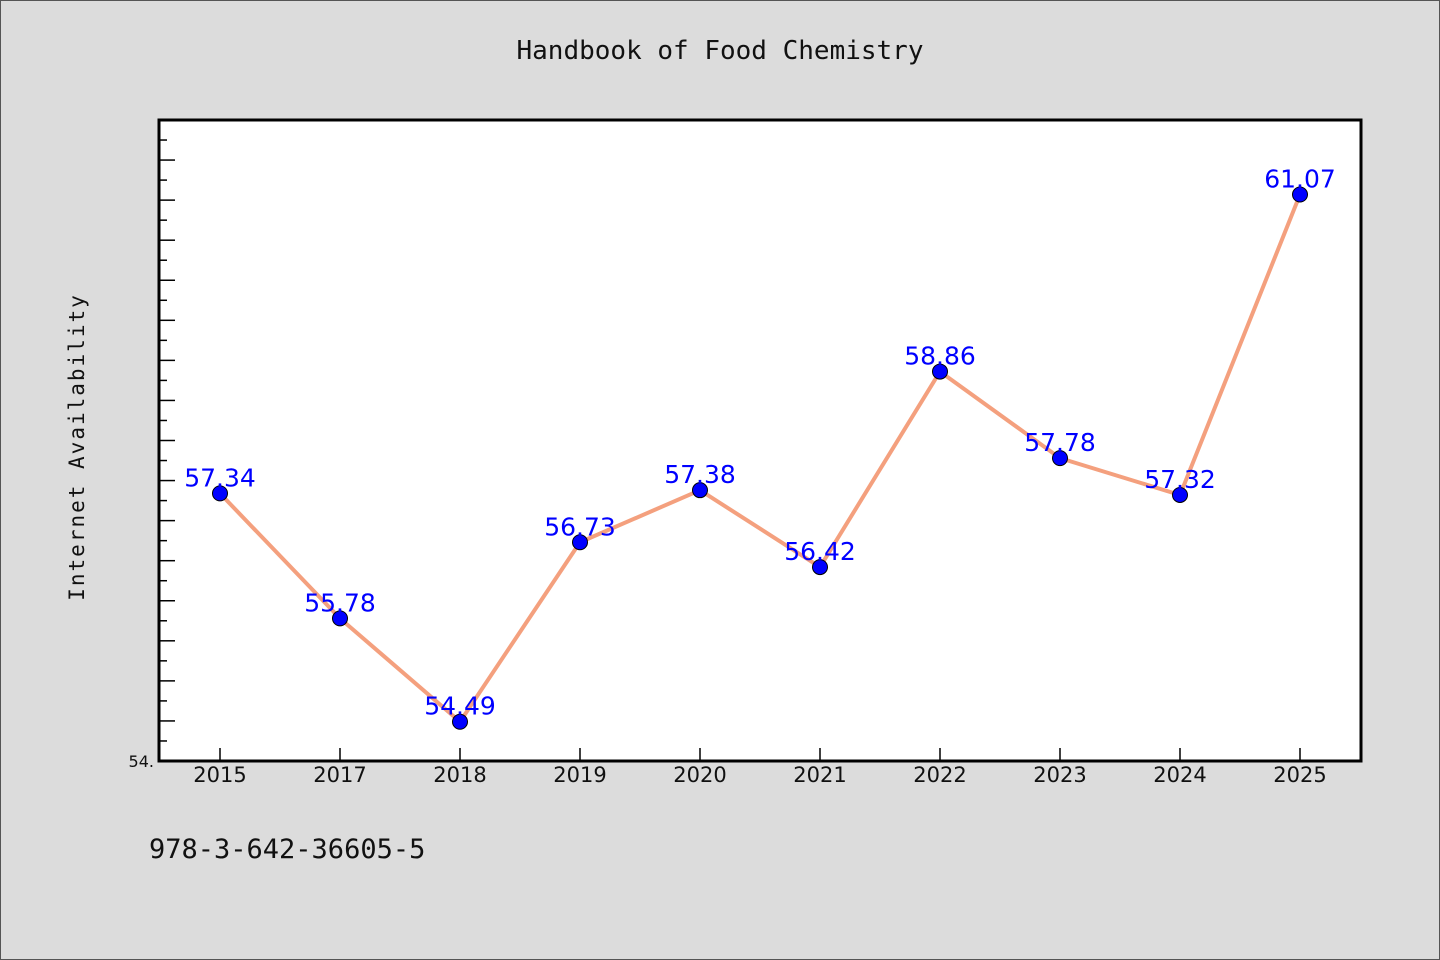 This screenshot has height=960, width=1440. What do you see at coordinates (340, 602) in the screenshot?
I see `data-label: 55.78` at bounding box center [340, 602].